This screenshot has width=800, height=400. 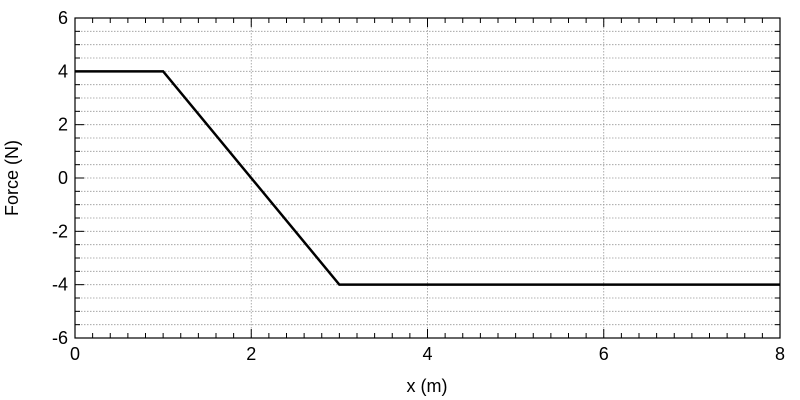 I want to click on x-tick-label: 8, so click(x=780, y=354).